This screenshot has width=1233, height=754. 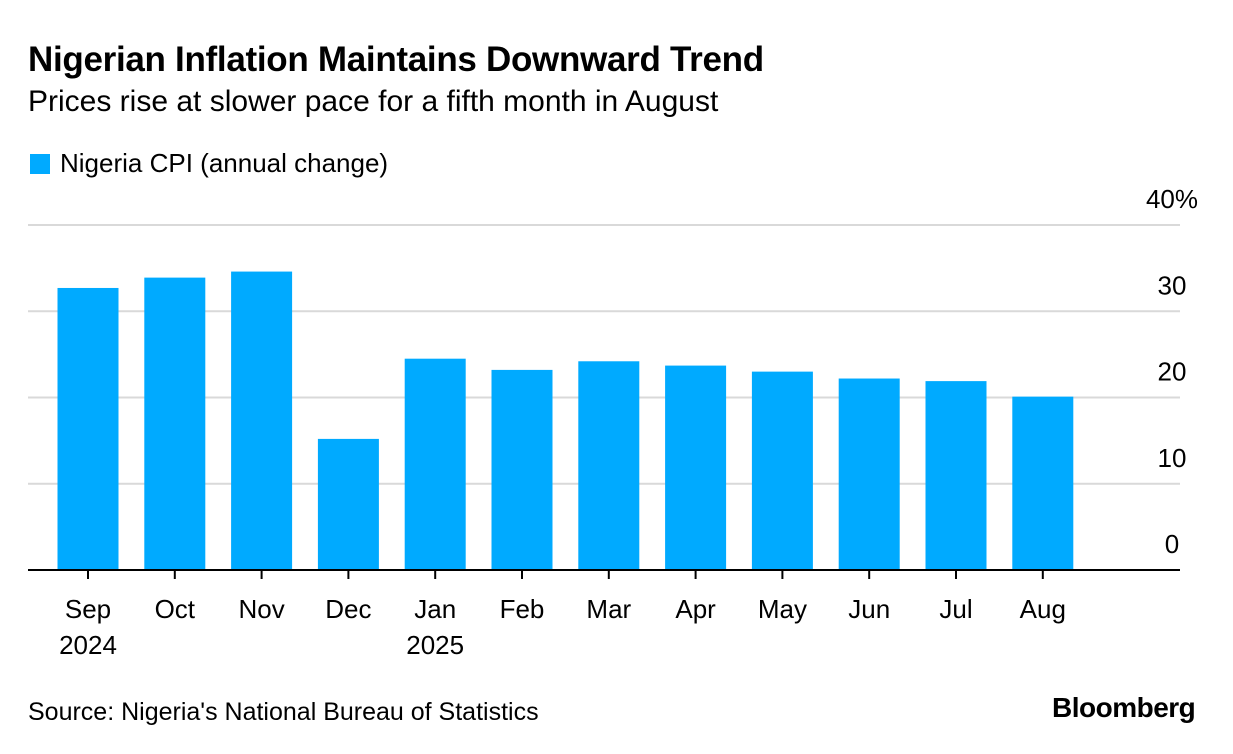 What do you see at coordinates (695, 609) in the screenshot?
I see `x-tick-label: Apr` at bounding box center [695, 609].